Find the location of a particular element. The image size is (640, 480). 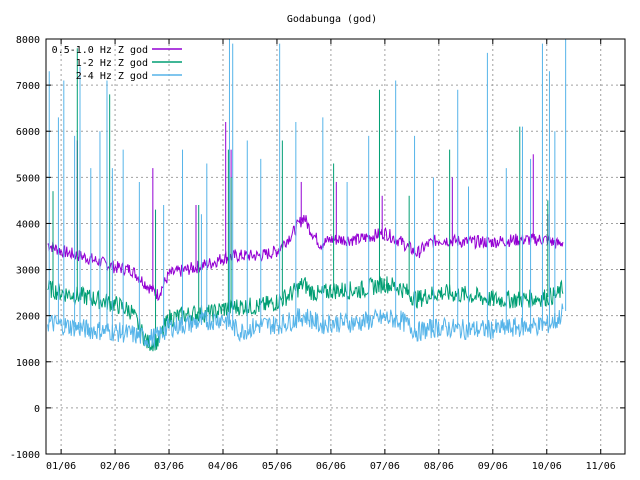

y-tick-label: 6000 is located at coordinates (28, 132).